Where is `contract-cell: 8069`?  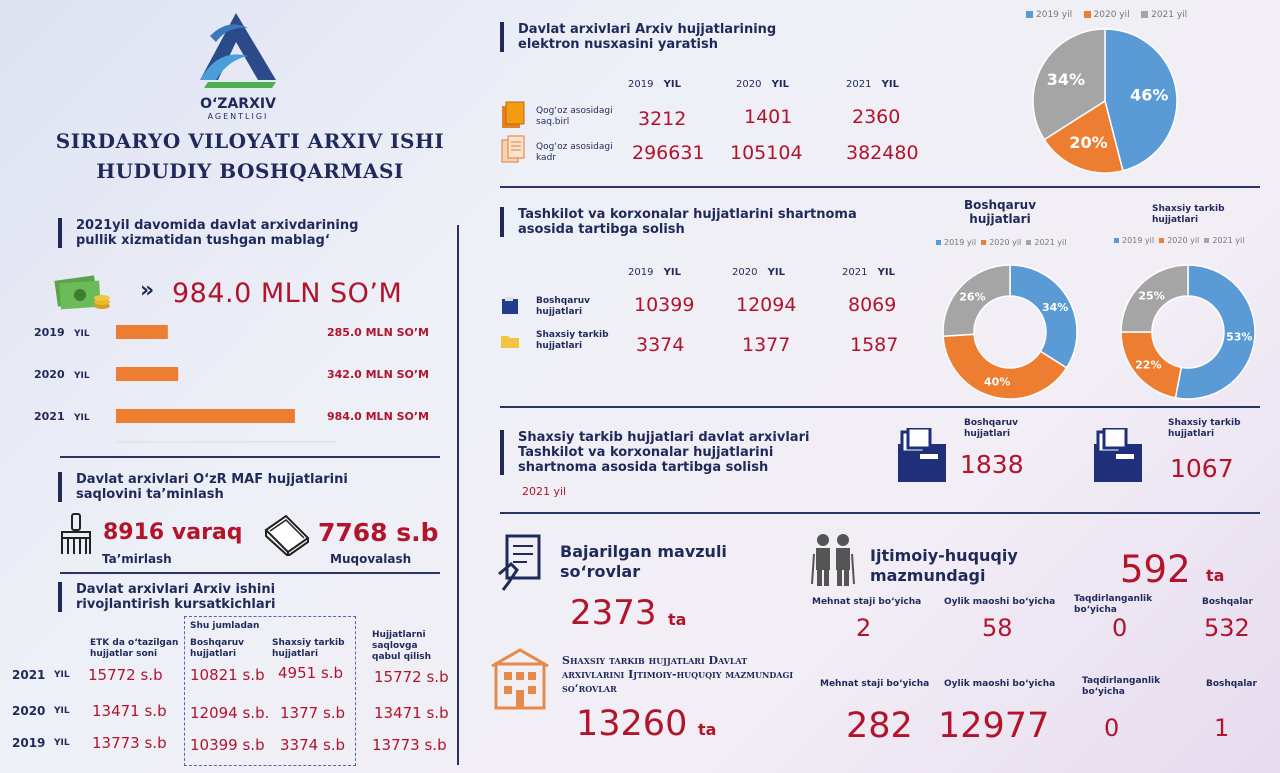 contract-cell: 8069 is located at coordinates (872, 305).